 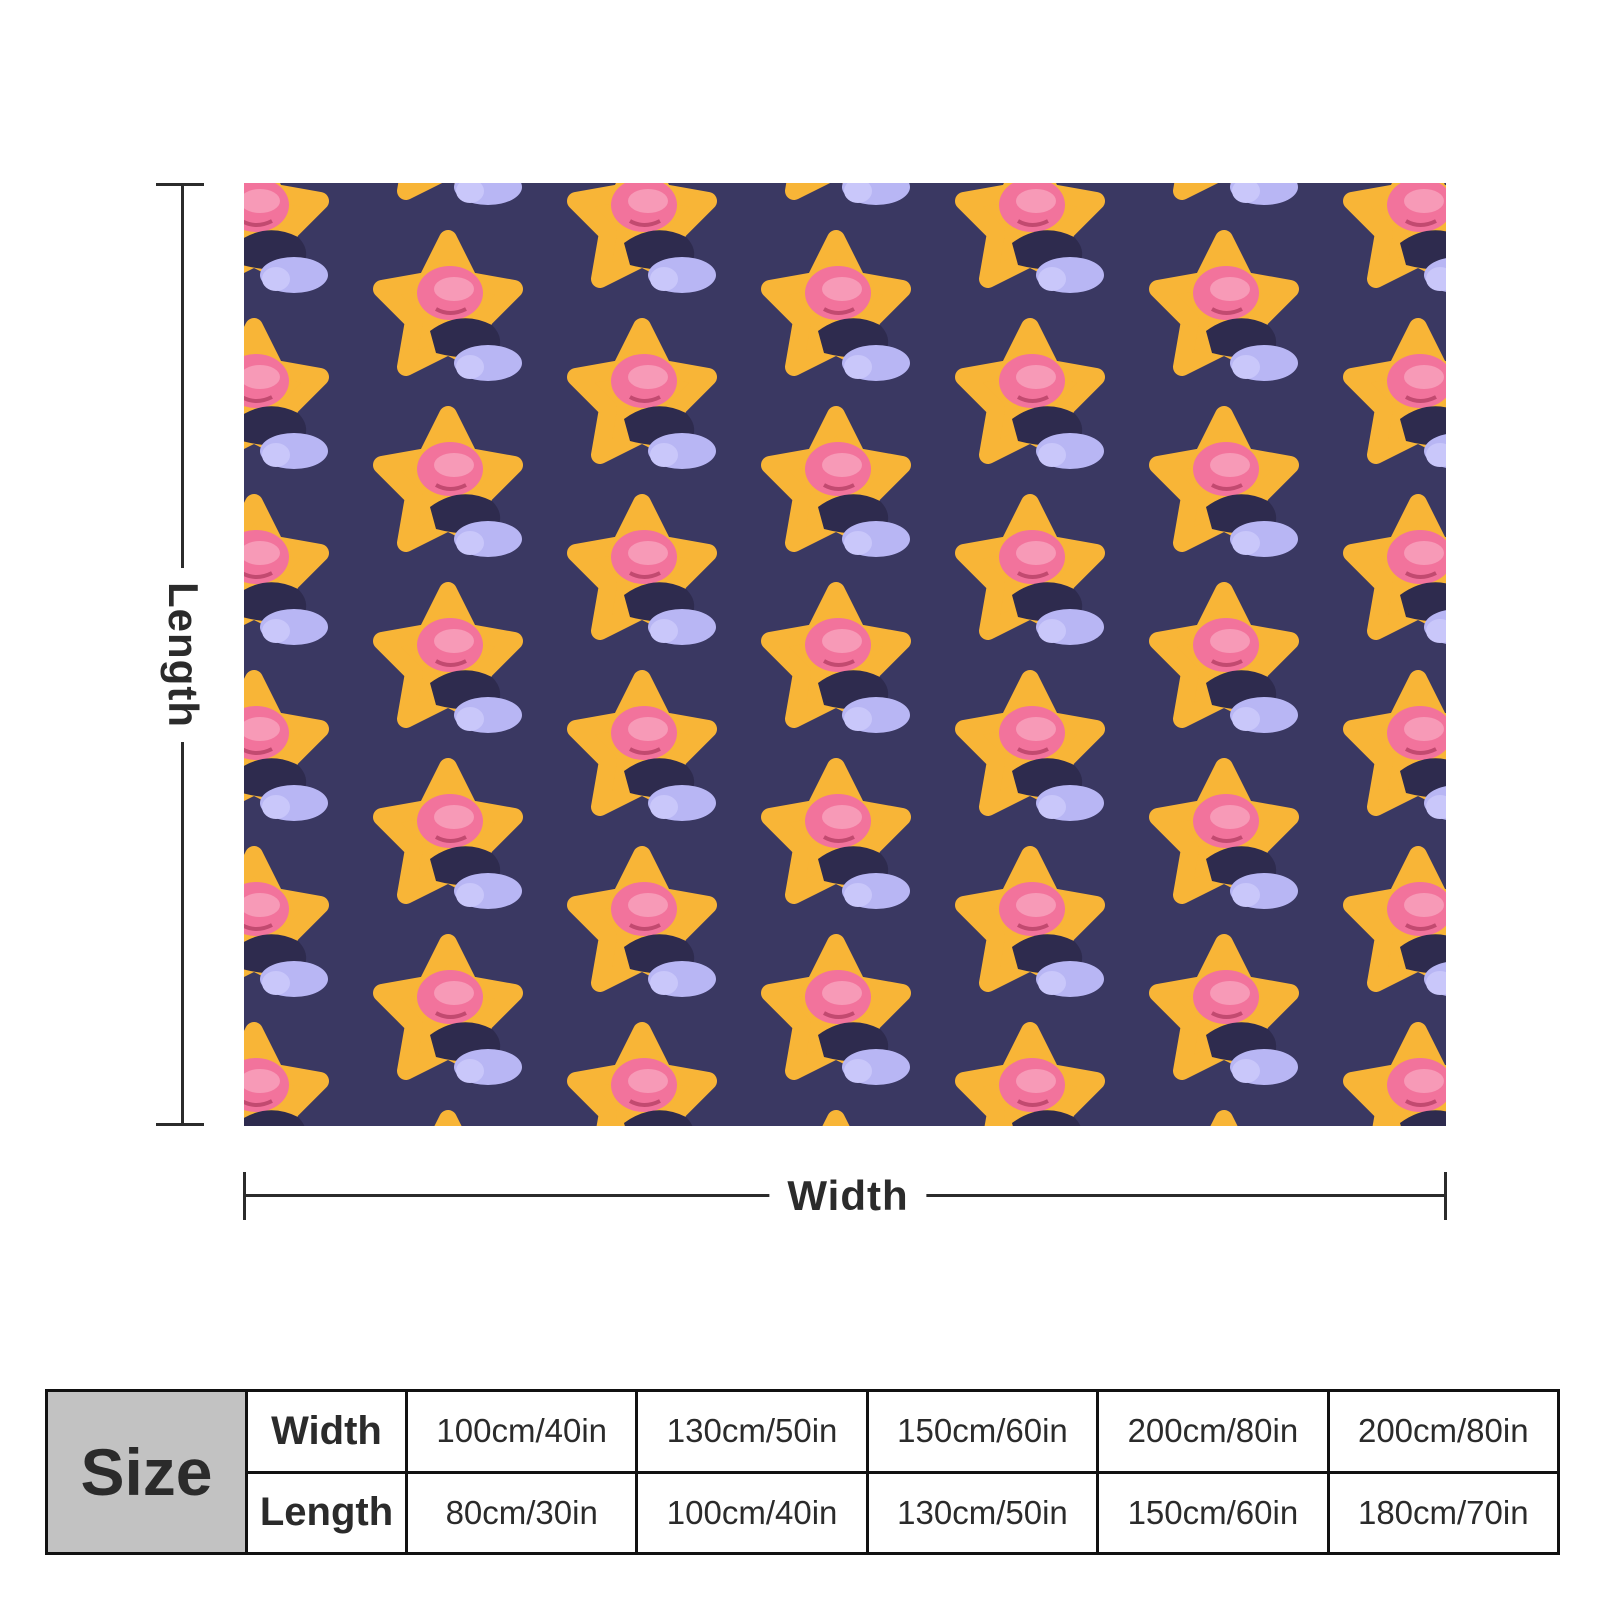 What do you see at coordinates (180, 1124) in the screenshot?
I see `length-dimension-bottom-tick` at bounding box center [180, 1124].